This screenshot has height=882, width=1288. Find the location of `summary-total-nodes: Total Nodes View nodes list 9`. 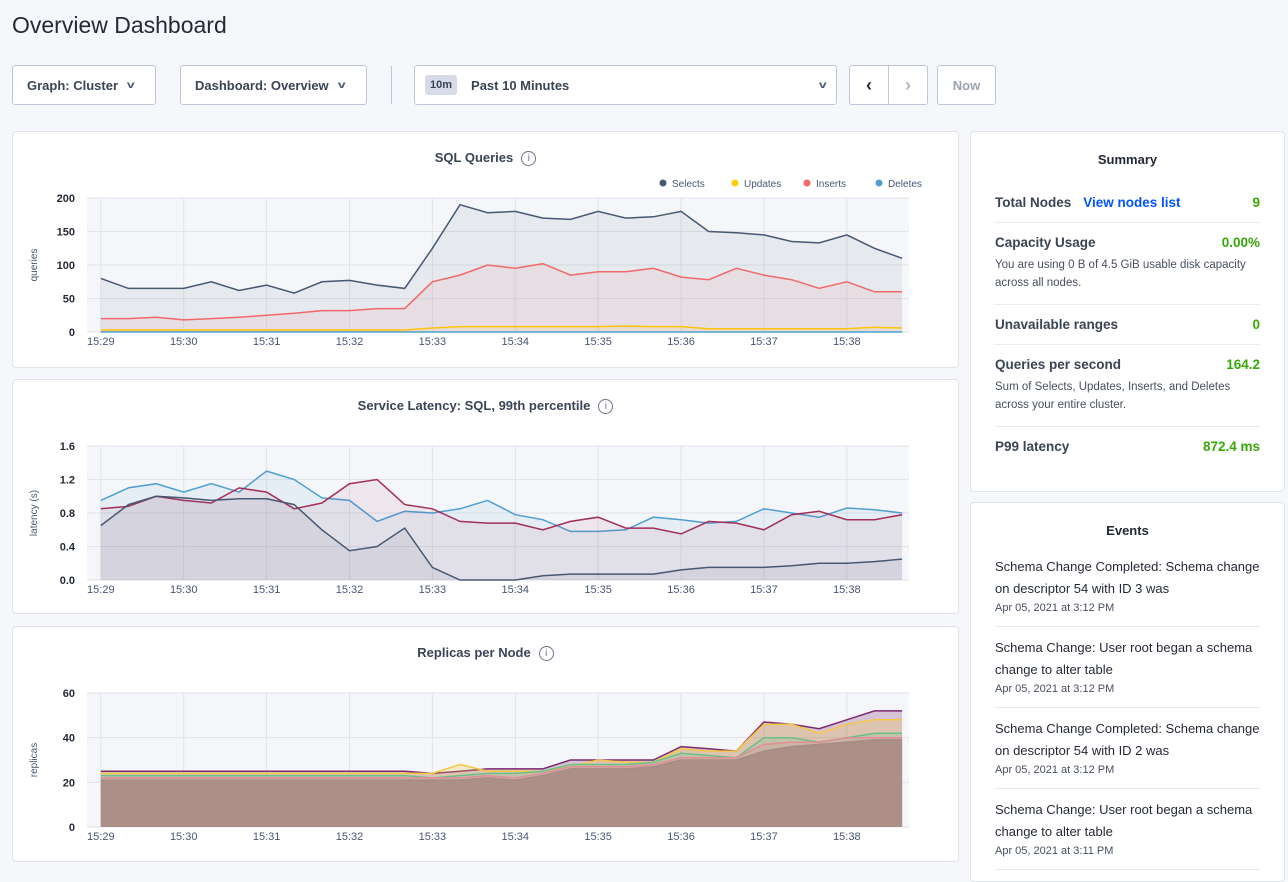

summary-total-nodes: Total Nodes View nodes list 9 is located at coordinates (1127, 203).